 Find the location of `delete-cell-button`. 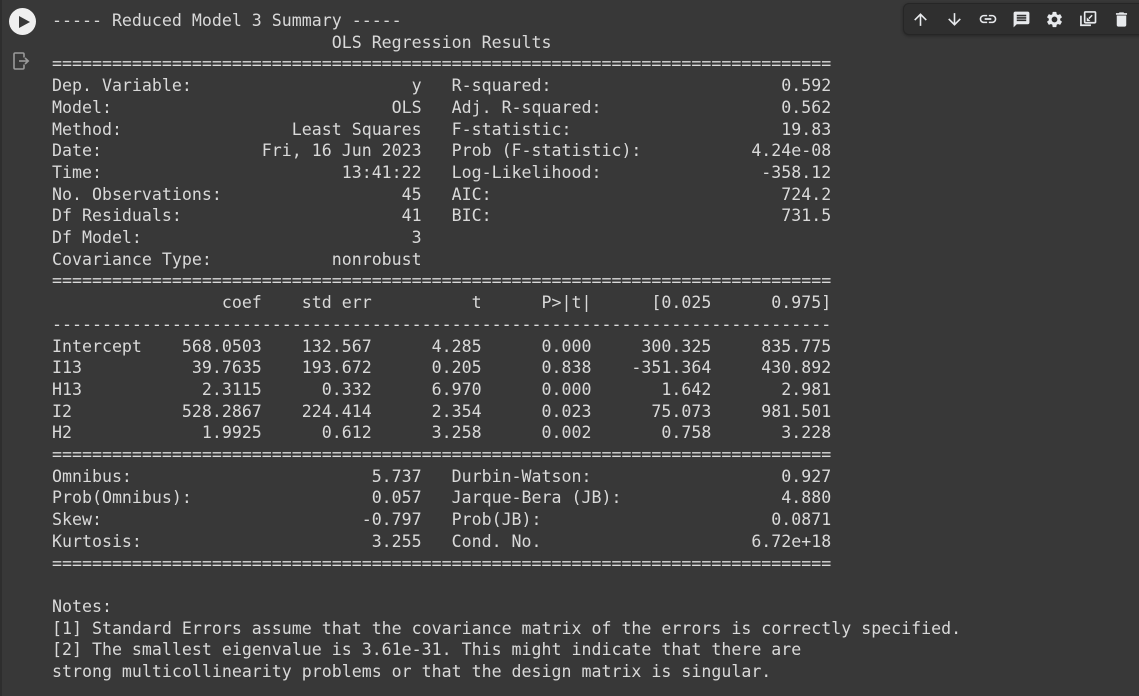

delete-cell-button is located at coordinates (1122, 19).